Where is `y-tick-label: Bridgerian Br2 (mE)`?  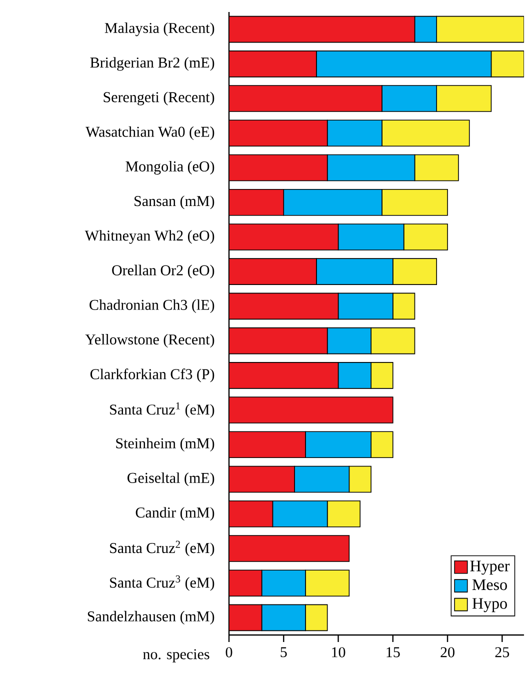
y-tick-label: Bridgerian Br2 (mE) is located at coordinates (152, 64).